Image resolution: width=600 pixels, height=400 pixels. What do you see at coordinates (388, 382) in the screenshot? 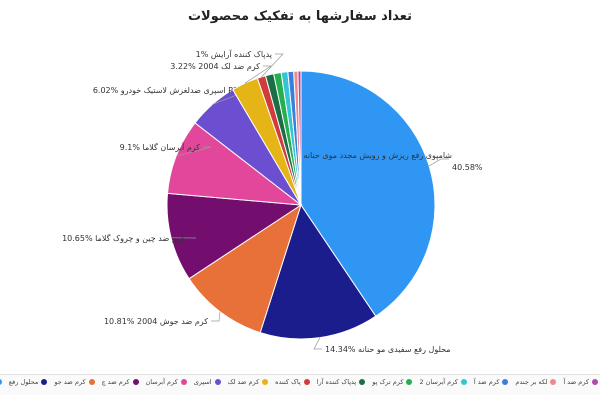
I see `legend-label: کرم ترک پو` at bounding box center [388, 382].